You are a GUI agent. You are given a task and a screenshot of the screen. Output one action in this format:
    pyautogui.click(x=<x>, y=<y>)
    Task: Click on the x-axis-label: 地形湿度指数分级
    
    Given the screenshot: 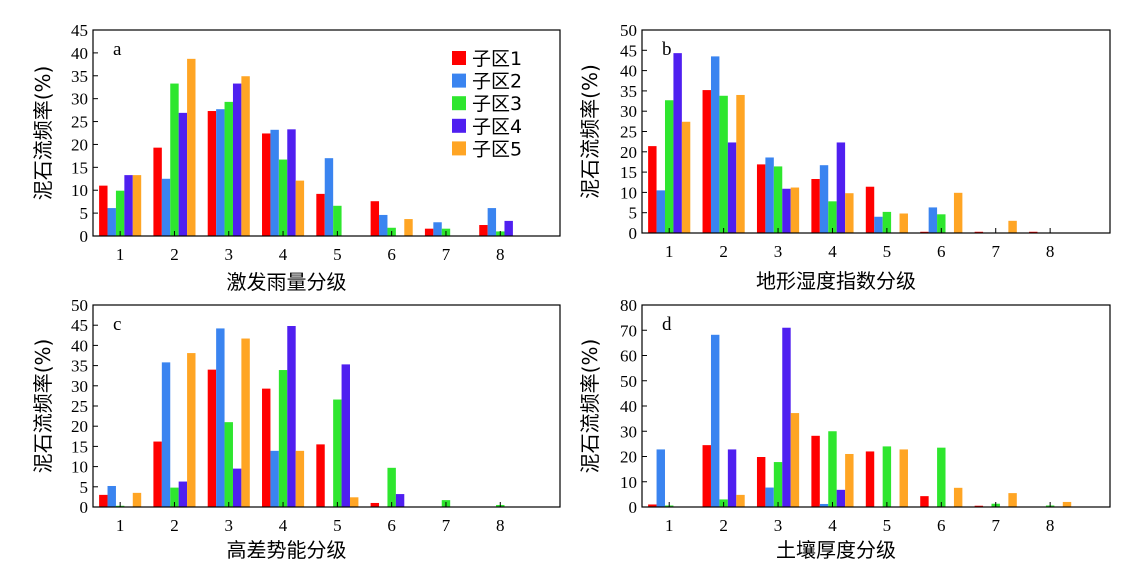 What is the action you would take?
    pyautogui.click(x=836, y=281)
    